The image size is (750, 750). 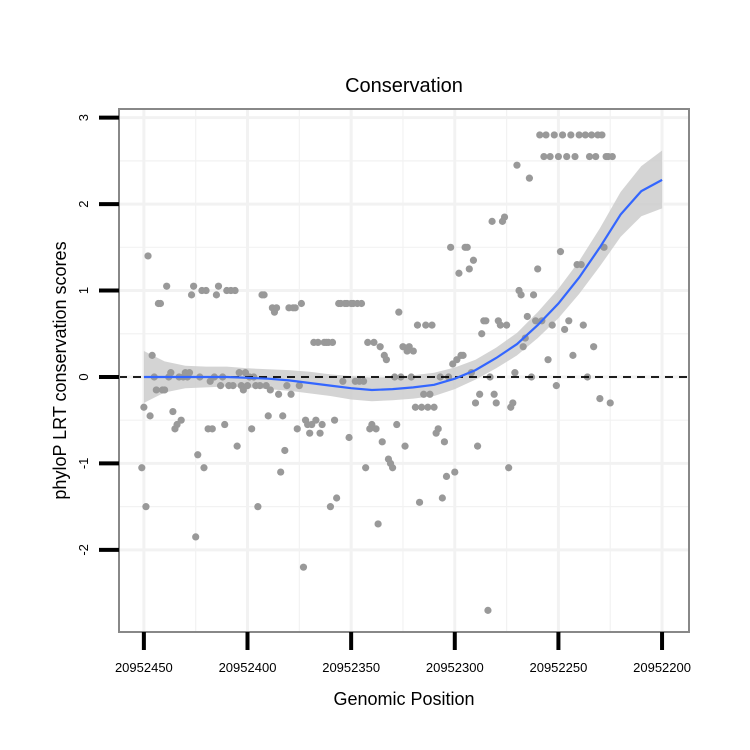 I want to click on x-tick-label: 20952300, so click(x=455, y=667).